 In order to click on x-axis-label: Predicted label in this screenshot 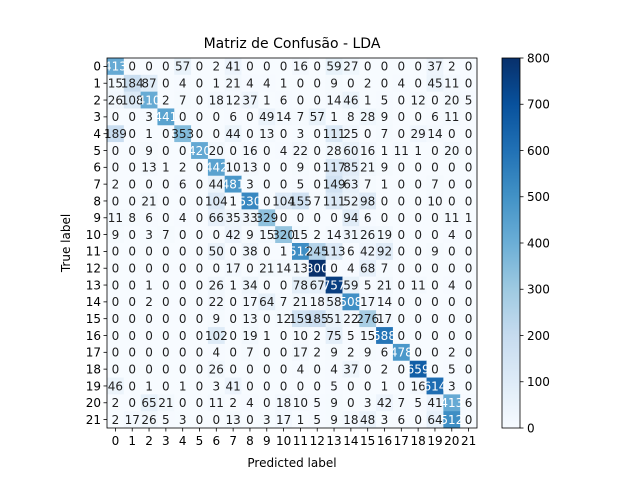, I will do `click(291, 463)`.